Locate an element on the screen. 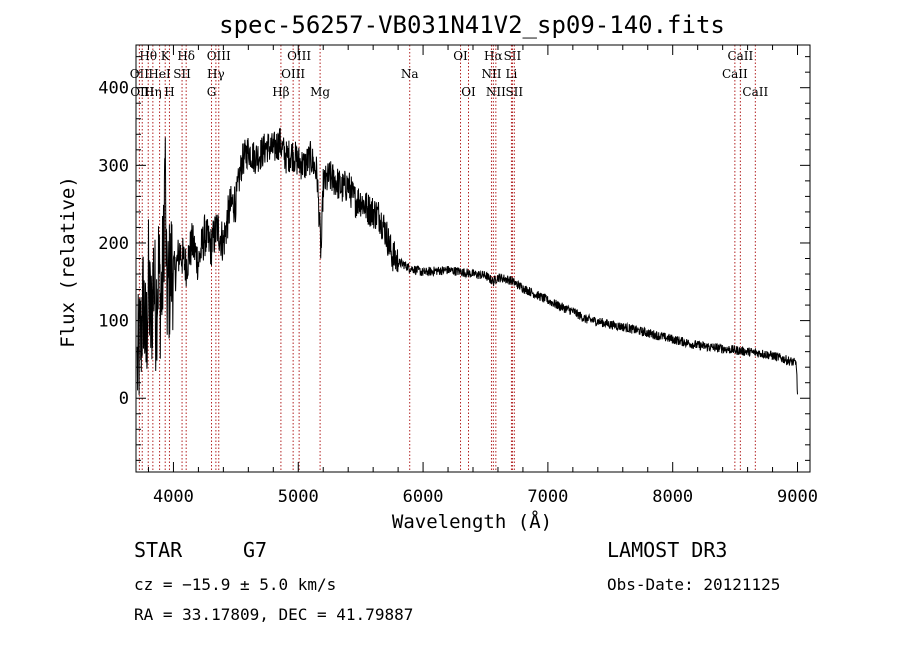  object-type: STAR is located at coordinates (158, 550).